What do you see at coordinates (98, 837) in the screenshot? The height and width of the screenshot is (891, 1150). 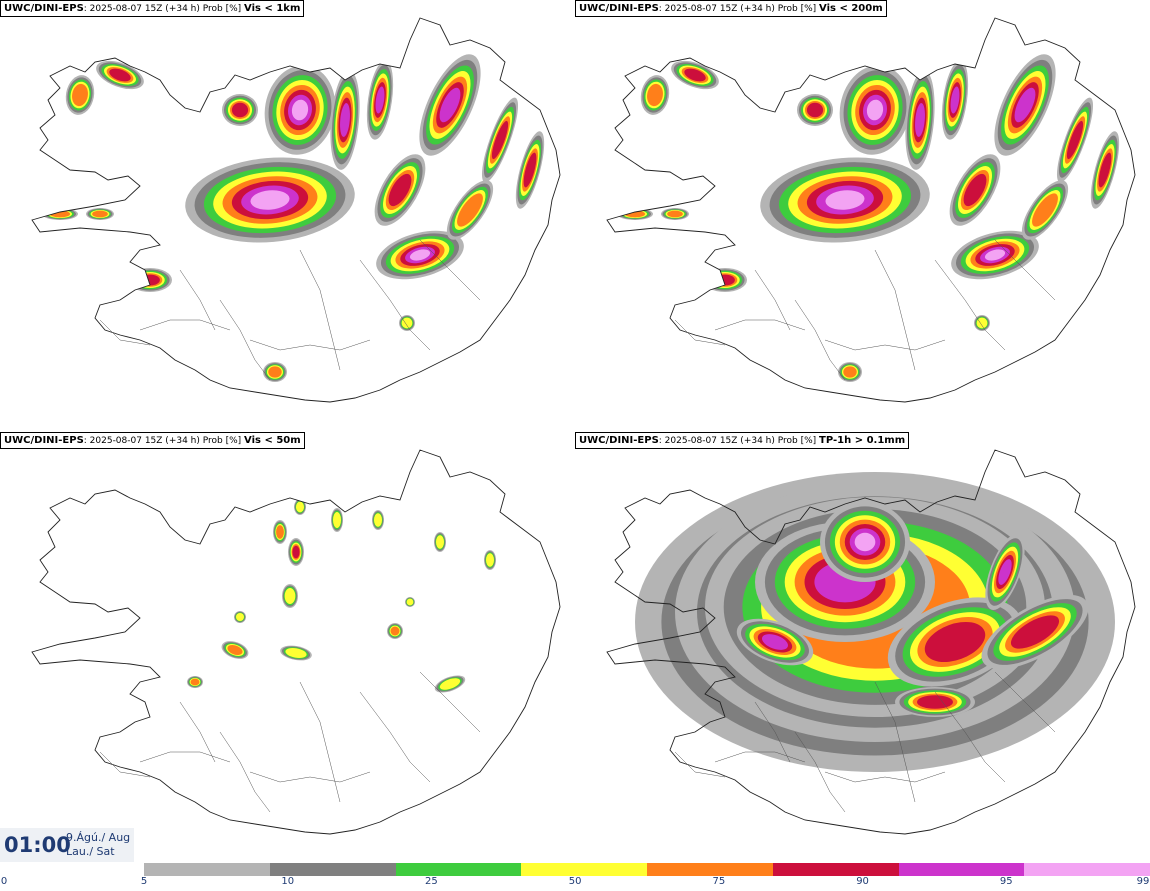 I see `valid-date: 9.Ágú./ Aug` at bounding box center [98, 837].